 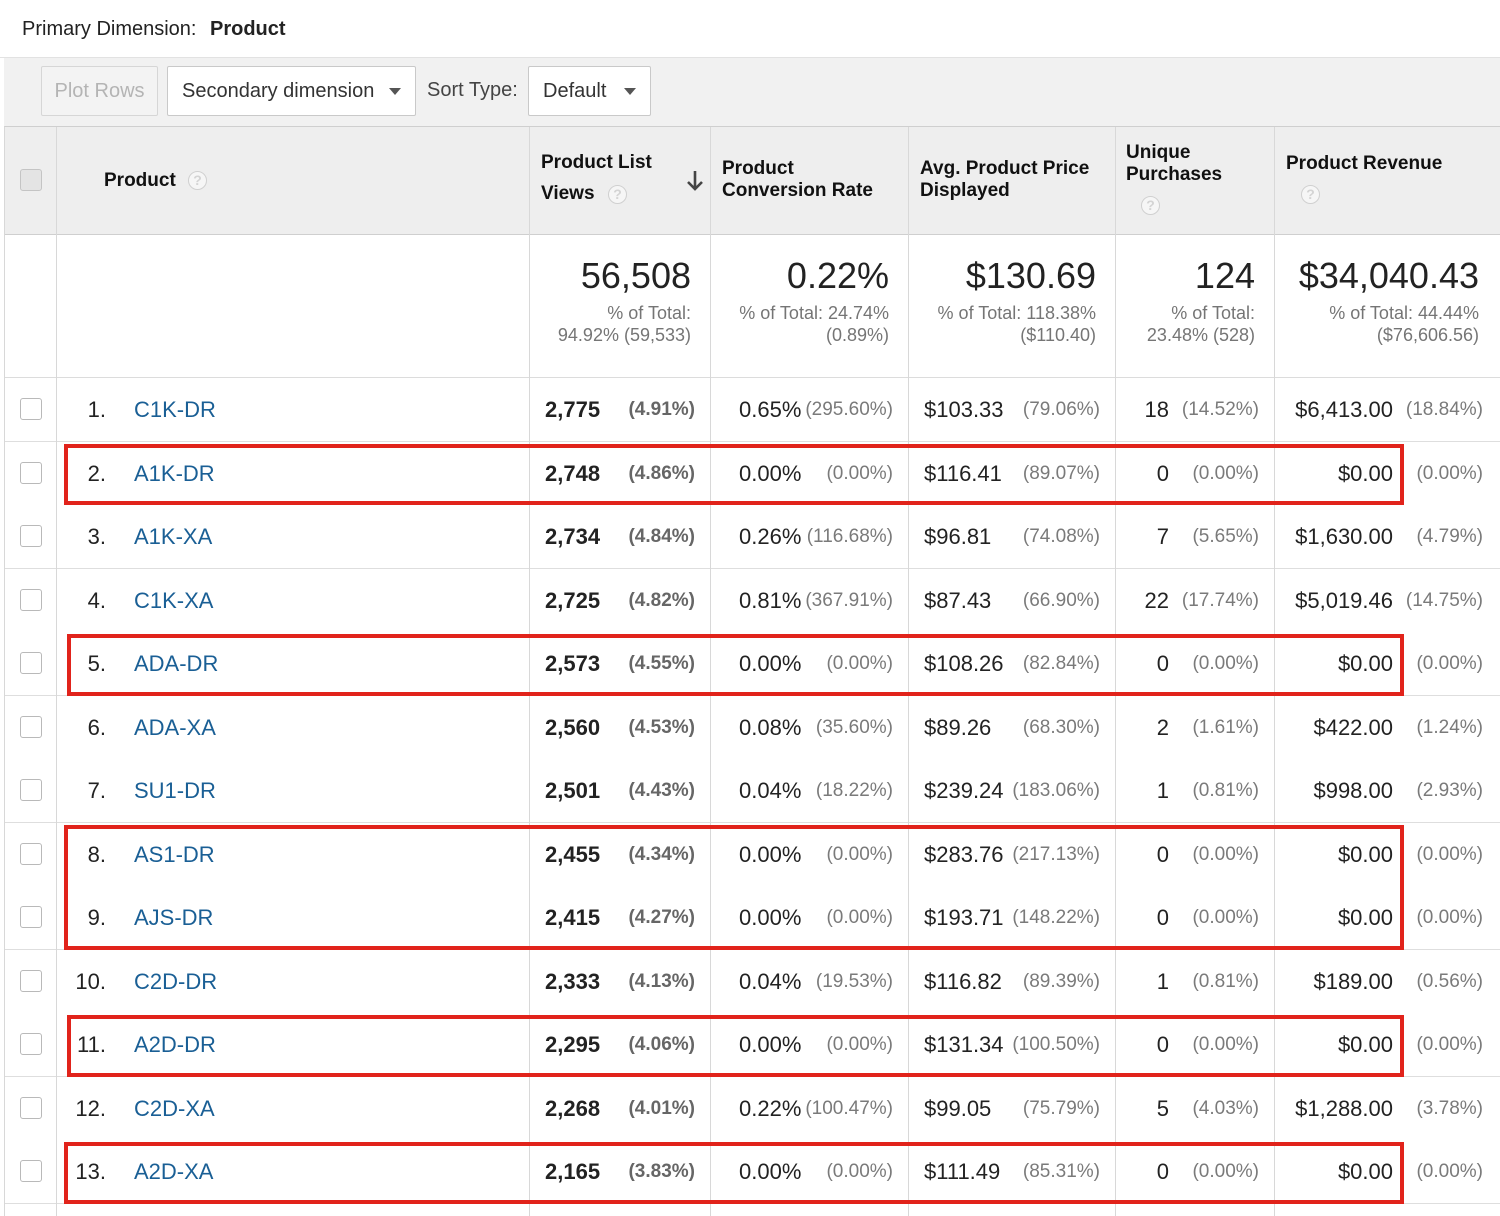 I want to click on purchases-value: 22, so click(x=1156, y=600).